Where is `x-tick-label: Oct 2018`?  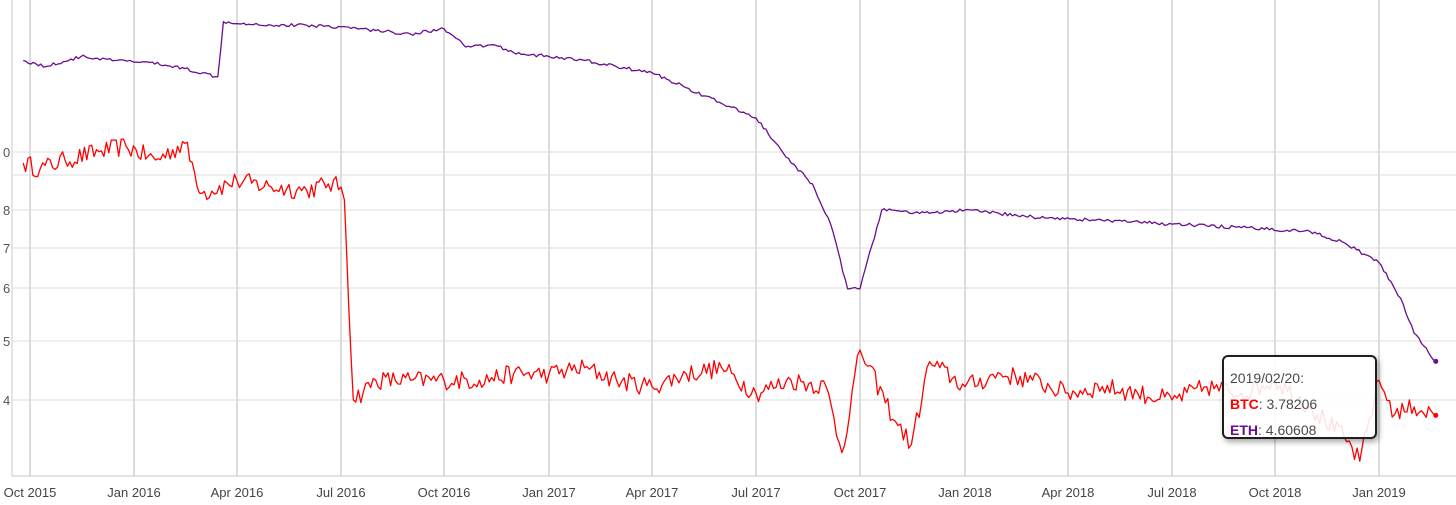
x-tick-label: Oct 2018 is located at coordinates (1275, 492).